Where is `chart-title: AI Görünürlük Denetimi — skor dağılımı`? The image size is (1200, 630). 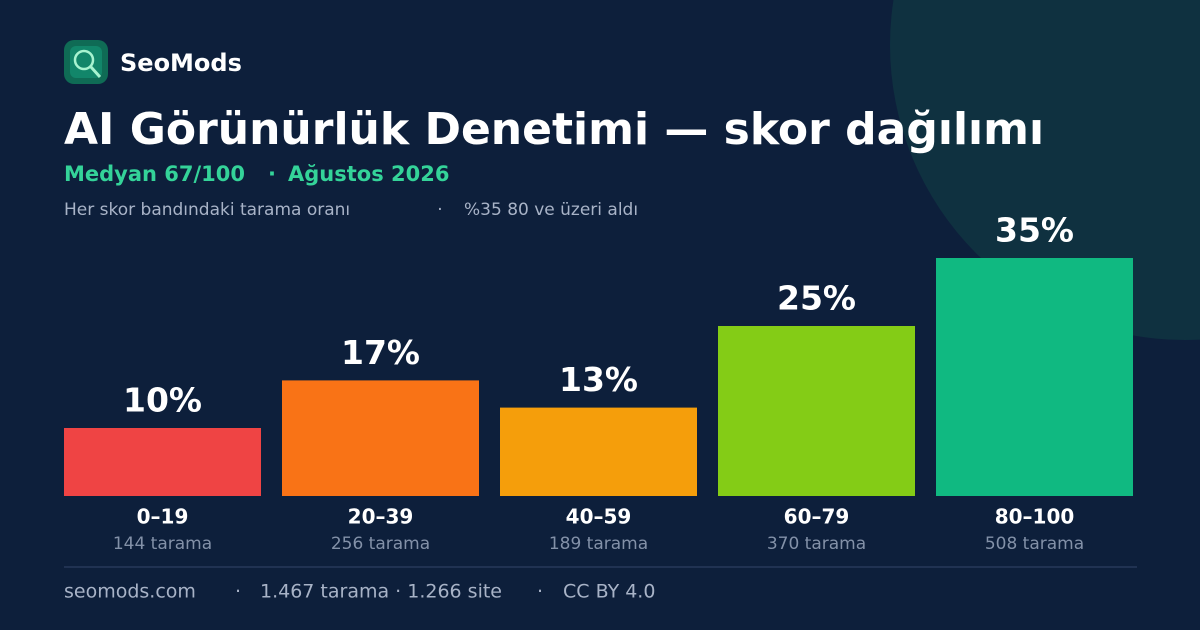 chart-title: AI Görünürlük Denetimi — skor dağılımı is located at coordinates (554, 129).